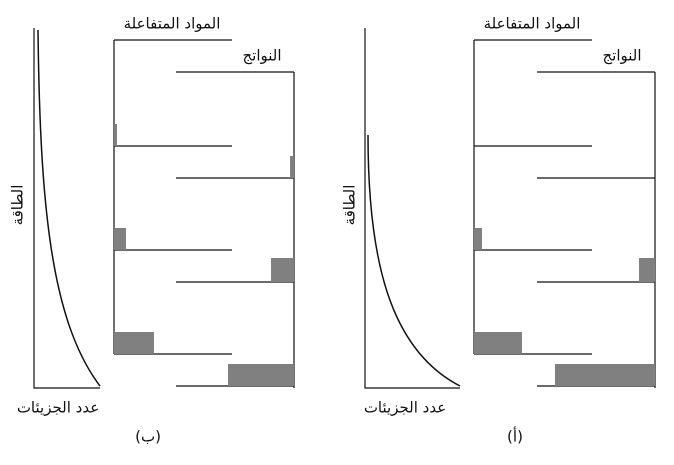  I want to click on panel-label: (ب), so click(148, 437).